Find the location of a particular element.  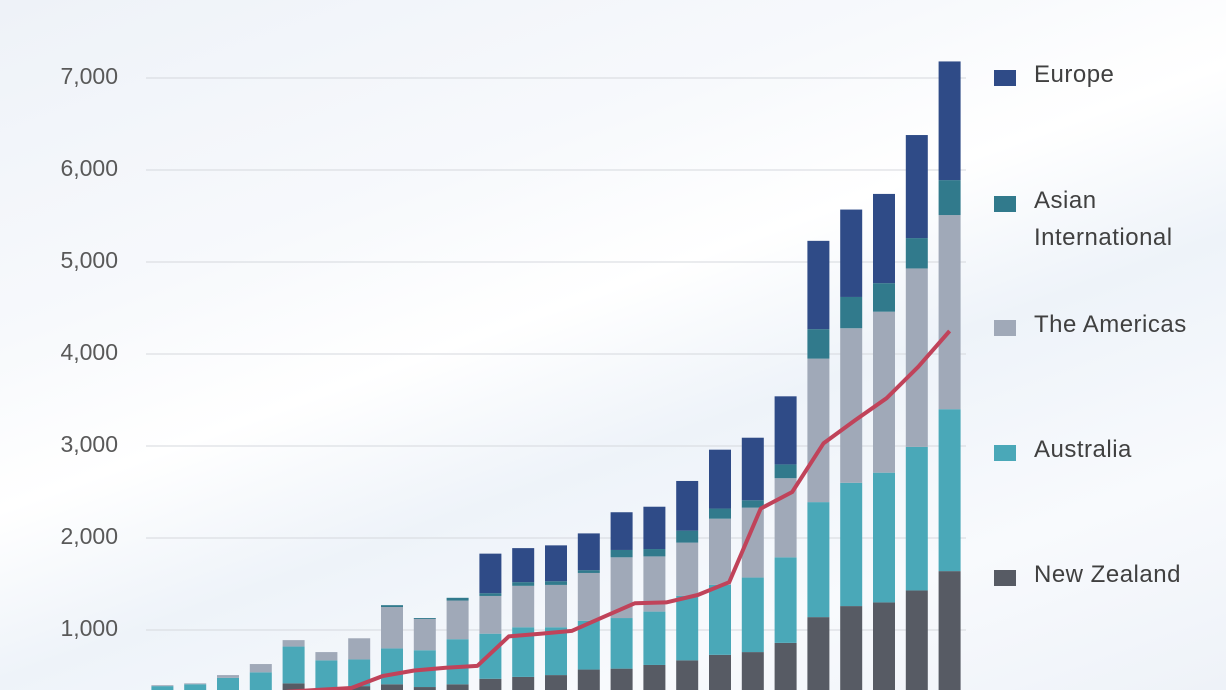

legend-label: The Americas is located at coordinates (1110, 324).